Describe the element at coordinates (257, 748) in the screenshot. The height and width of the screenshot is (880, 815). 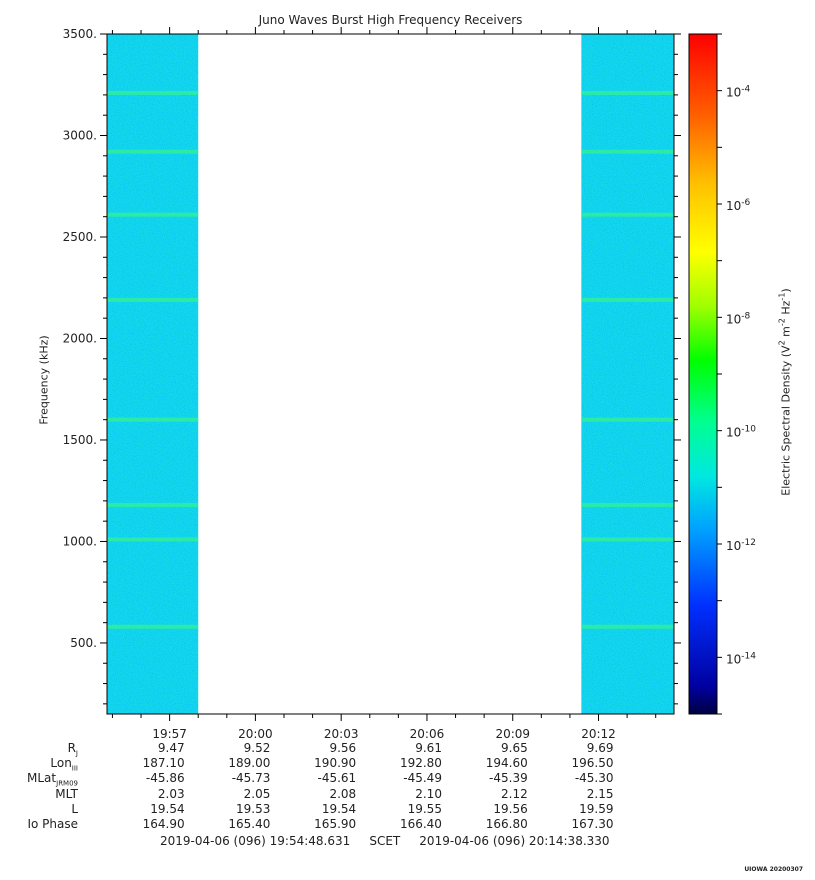
I see `ephemeris-cell: 9.52` at that location.